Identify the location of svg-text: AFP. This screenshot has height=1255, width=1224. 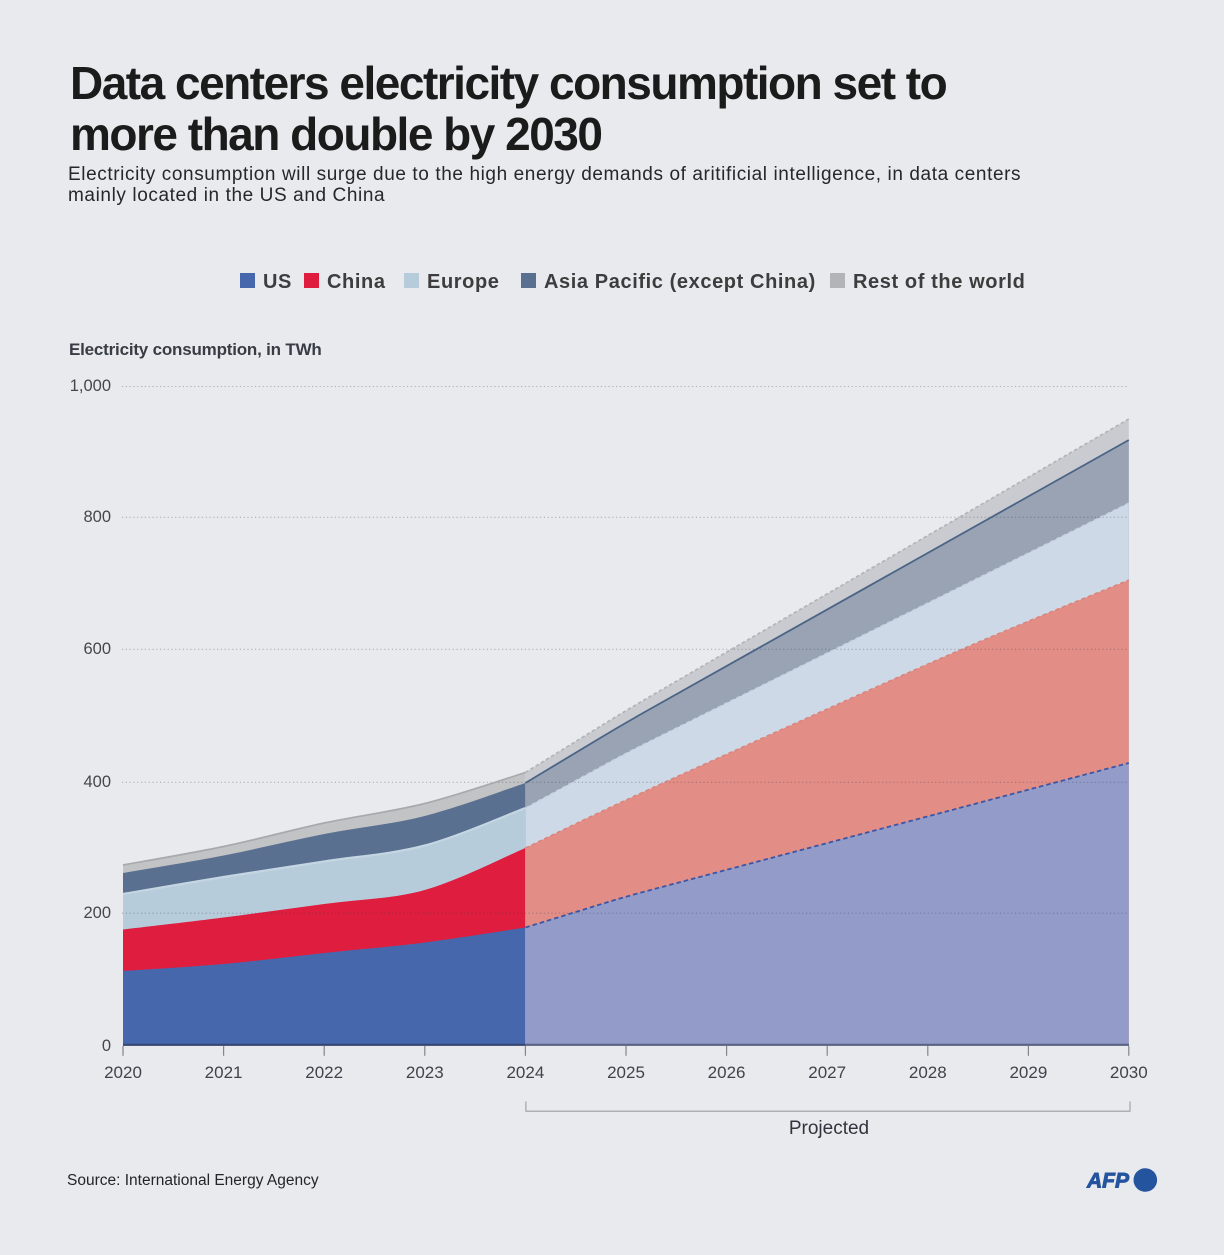
(1108, 1181).